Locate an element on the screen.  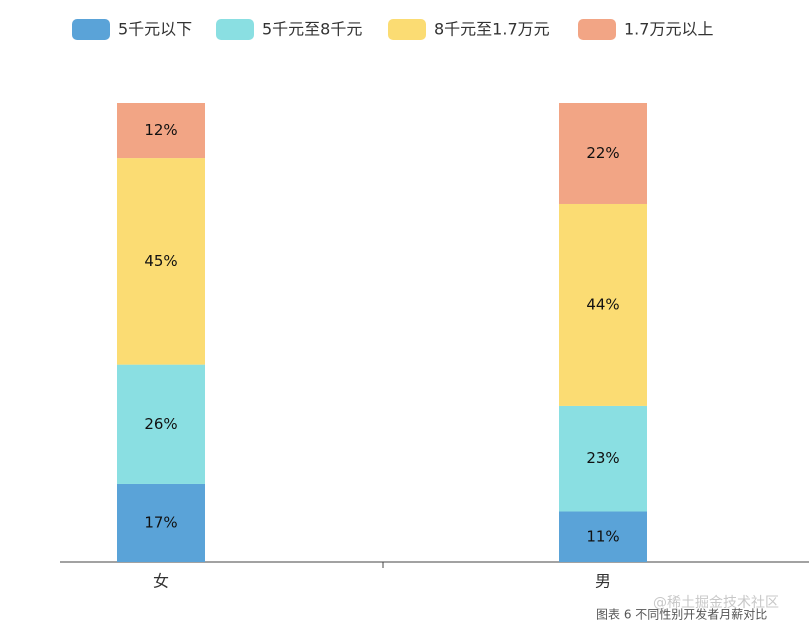
x-tick-label: 男 is located at coordinates (603, 581).